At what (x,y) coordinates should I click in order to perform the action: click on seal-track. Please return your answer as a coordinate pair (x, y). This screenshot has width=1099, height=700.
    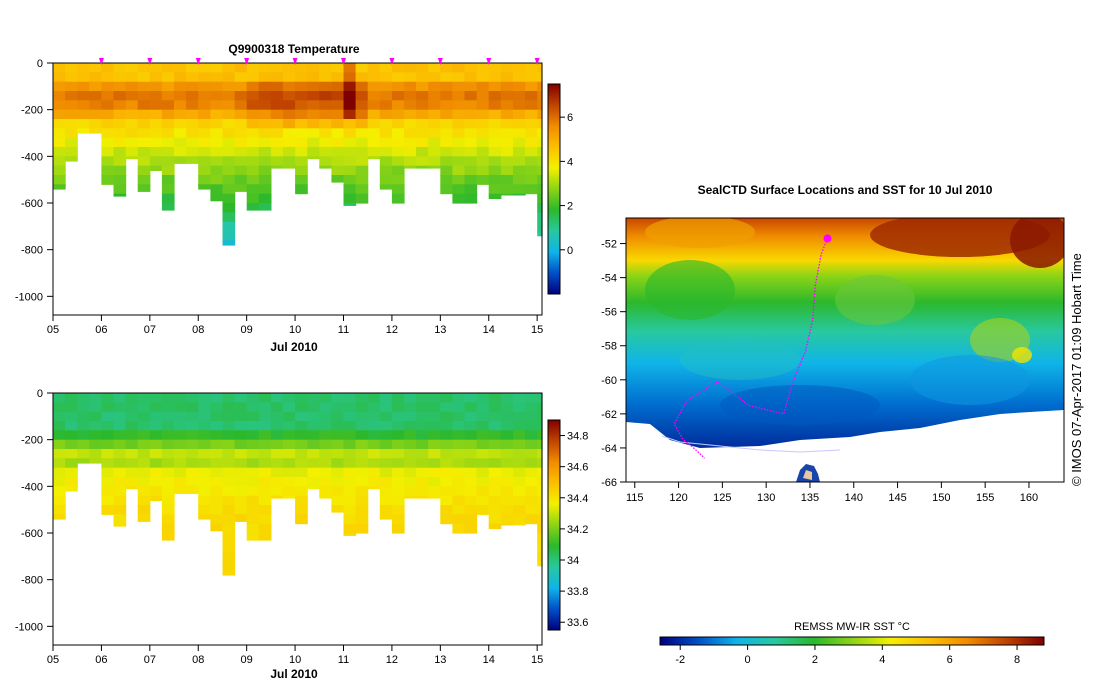
    Looking at the image, I should click on (751, 348).